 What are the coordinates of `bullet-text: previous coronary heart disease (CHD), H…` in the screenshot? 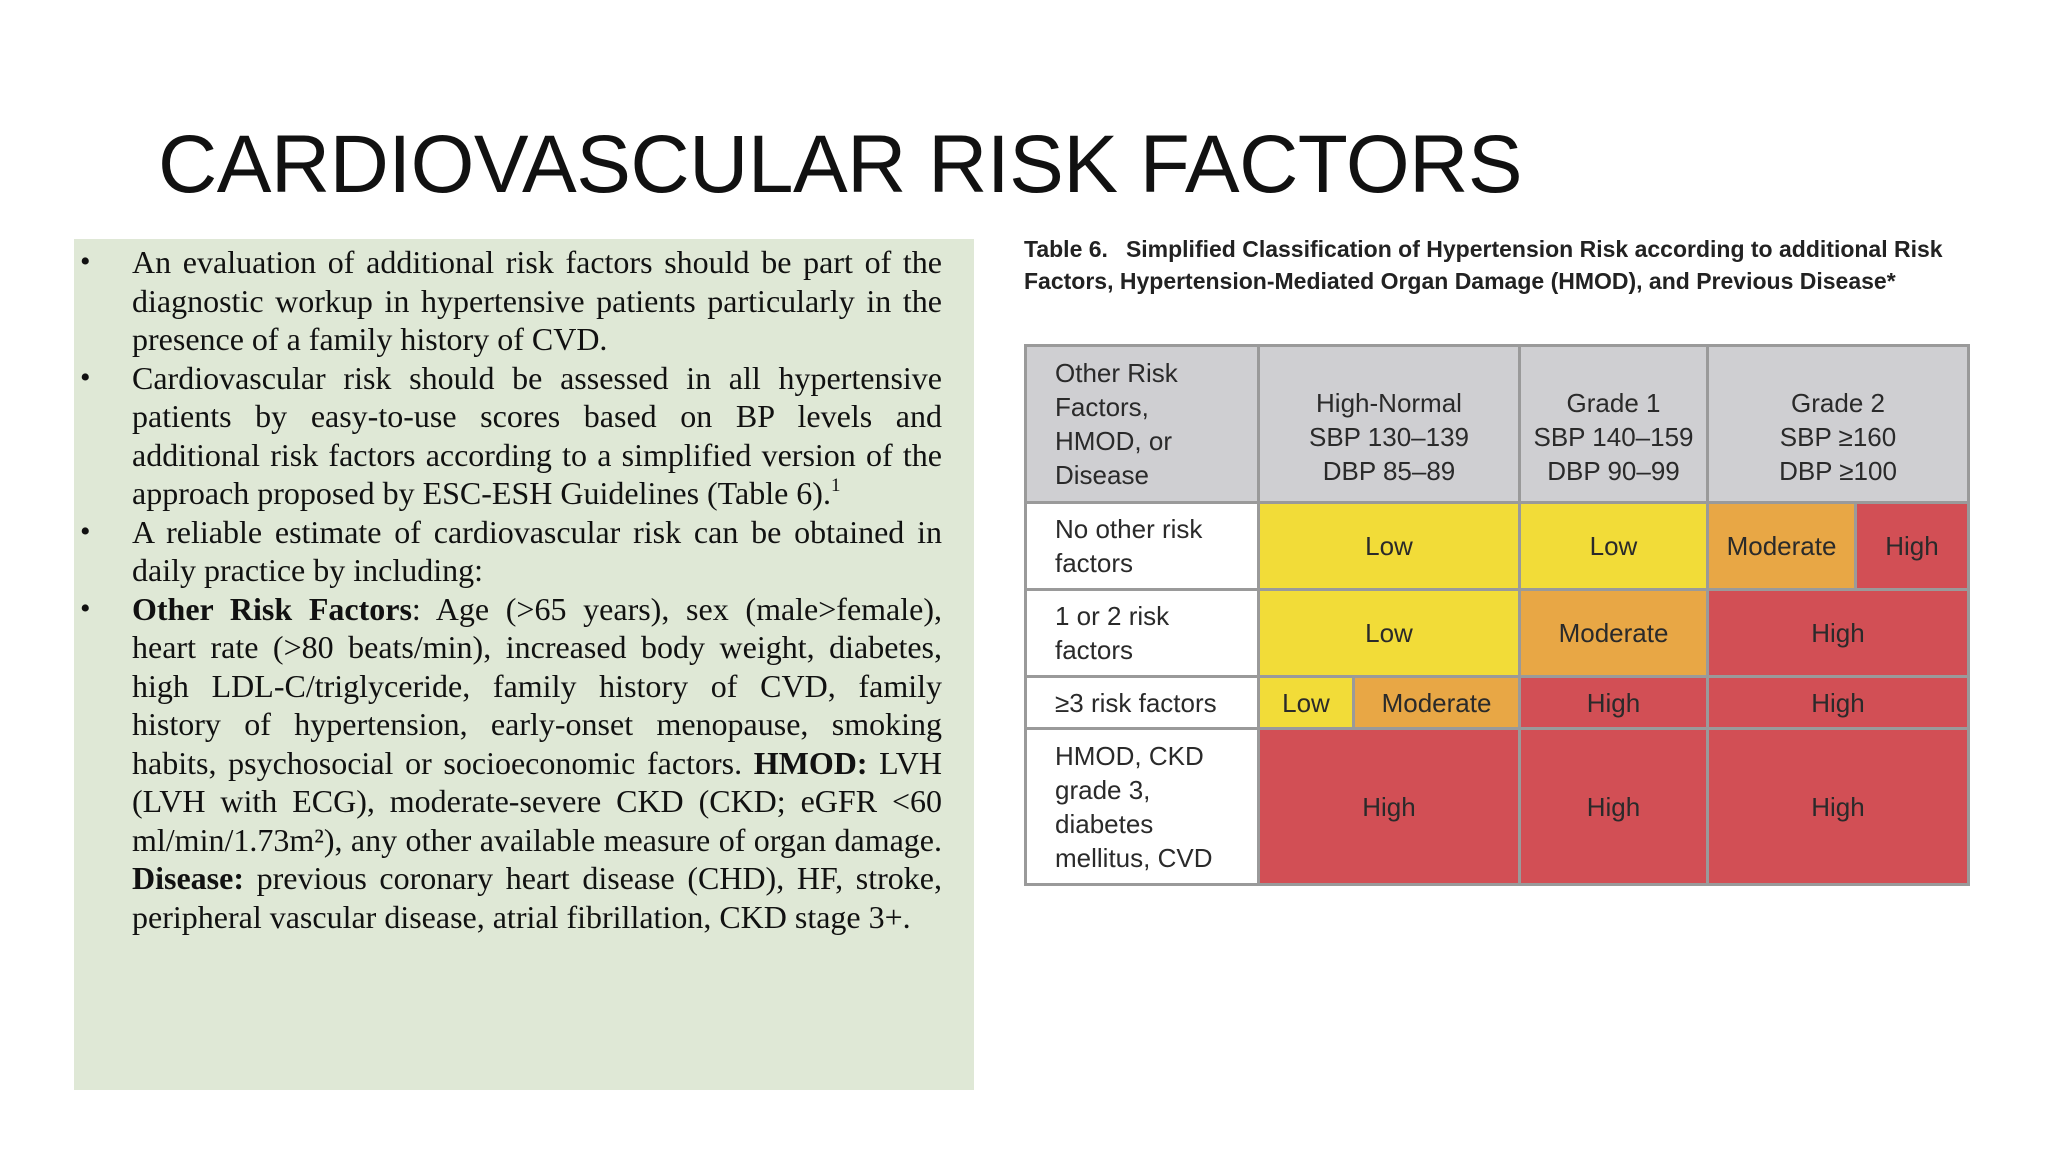 It's located at (537, 897).